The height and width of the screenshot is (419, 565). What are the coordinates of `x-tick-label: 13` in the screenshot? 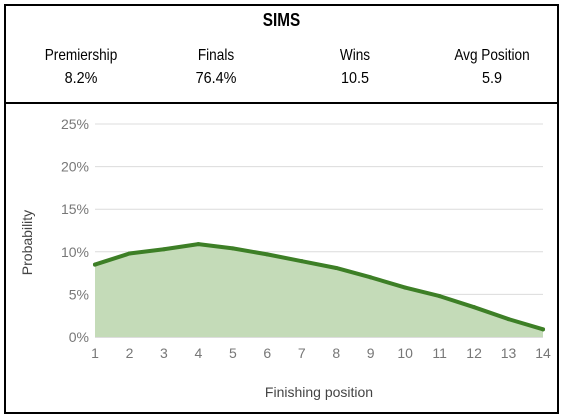 It's located at (509, 353).